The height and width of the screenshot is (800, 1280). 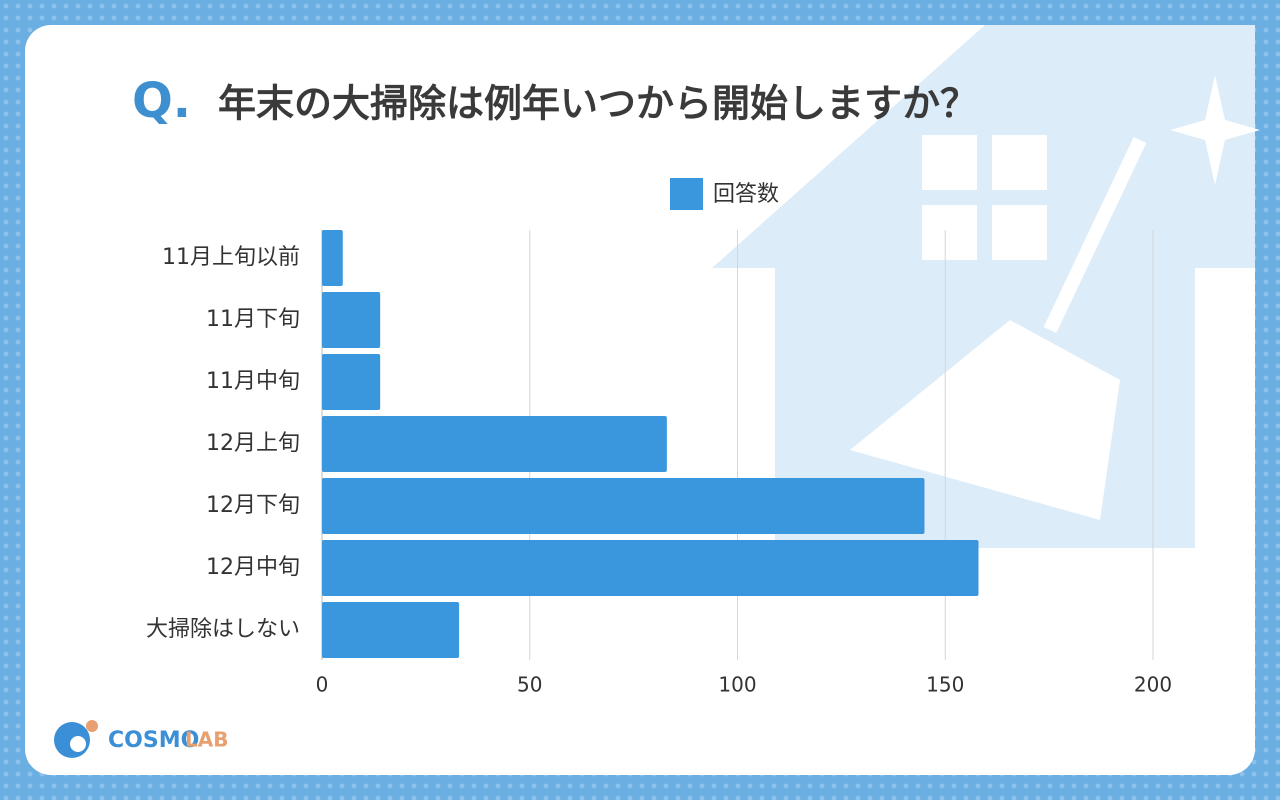 What do you see at coordinates (253, 505) in the screenshot?
I see `y-tick-label: 12月下旬` at bounding box center [253, 505].